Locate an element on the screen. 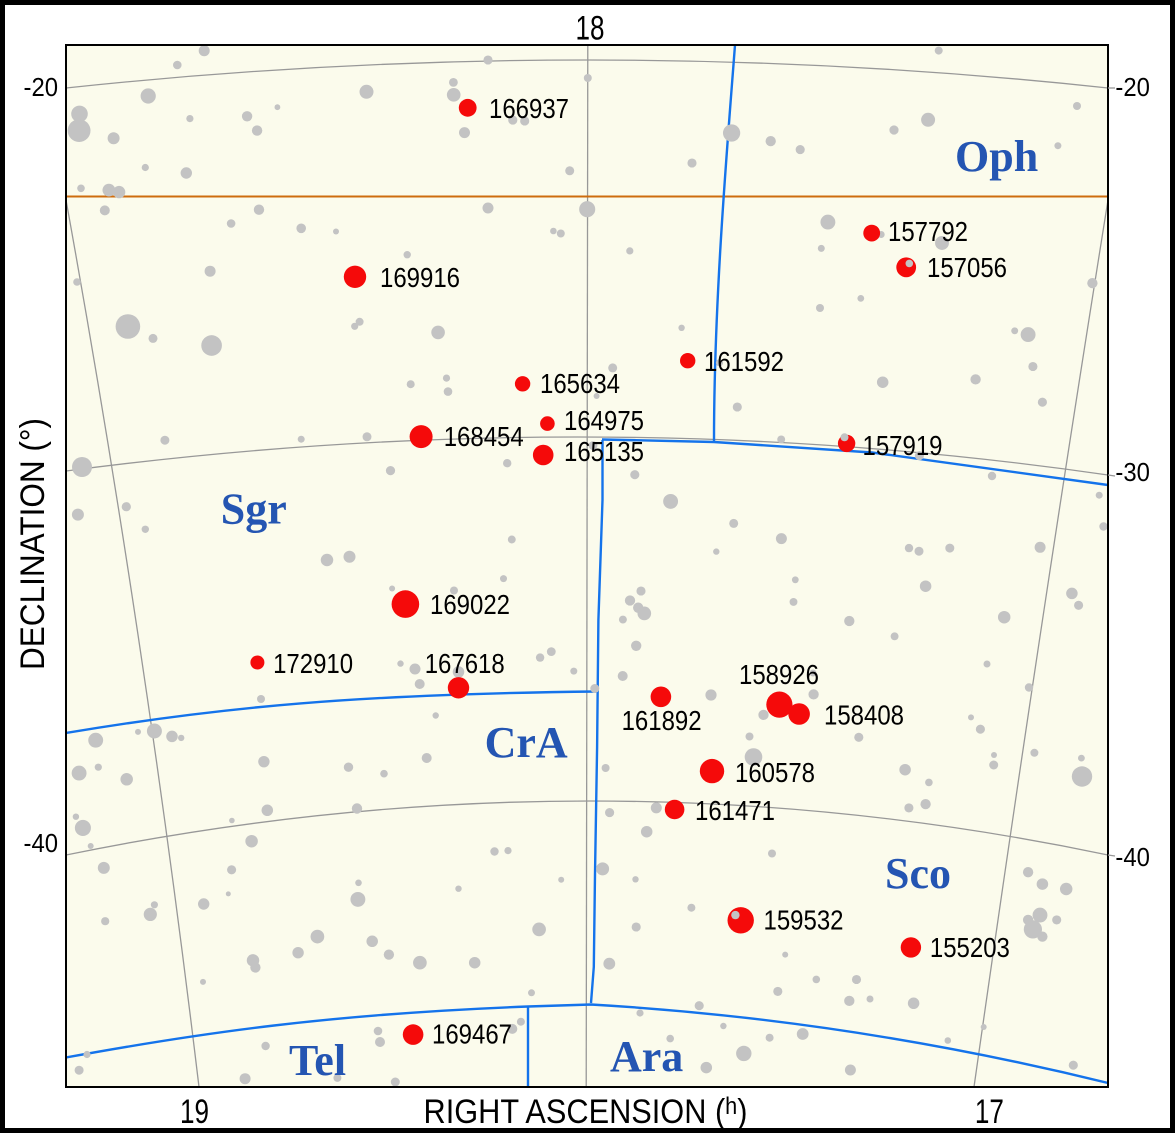 The image size is (1175, 1138). svg-text: 19 is located at coordinates (194, 1112).